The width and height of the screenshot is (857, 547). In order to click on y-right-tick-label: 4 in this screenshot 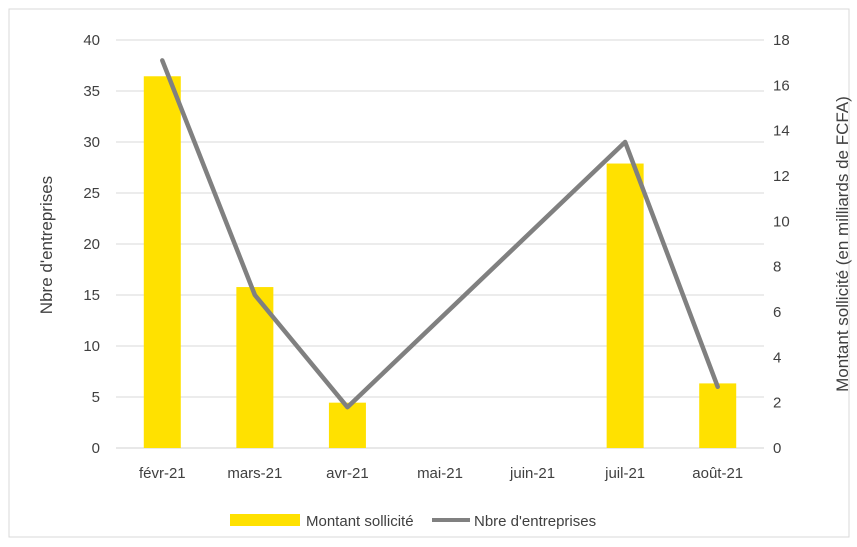, I will do `click(777, 357)`.